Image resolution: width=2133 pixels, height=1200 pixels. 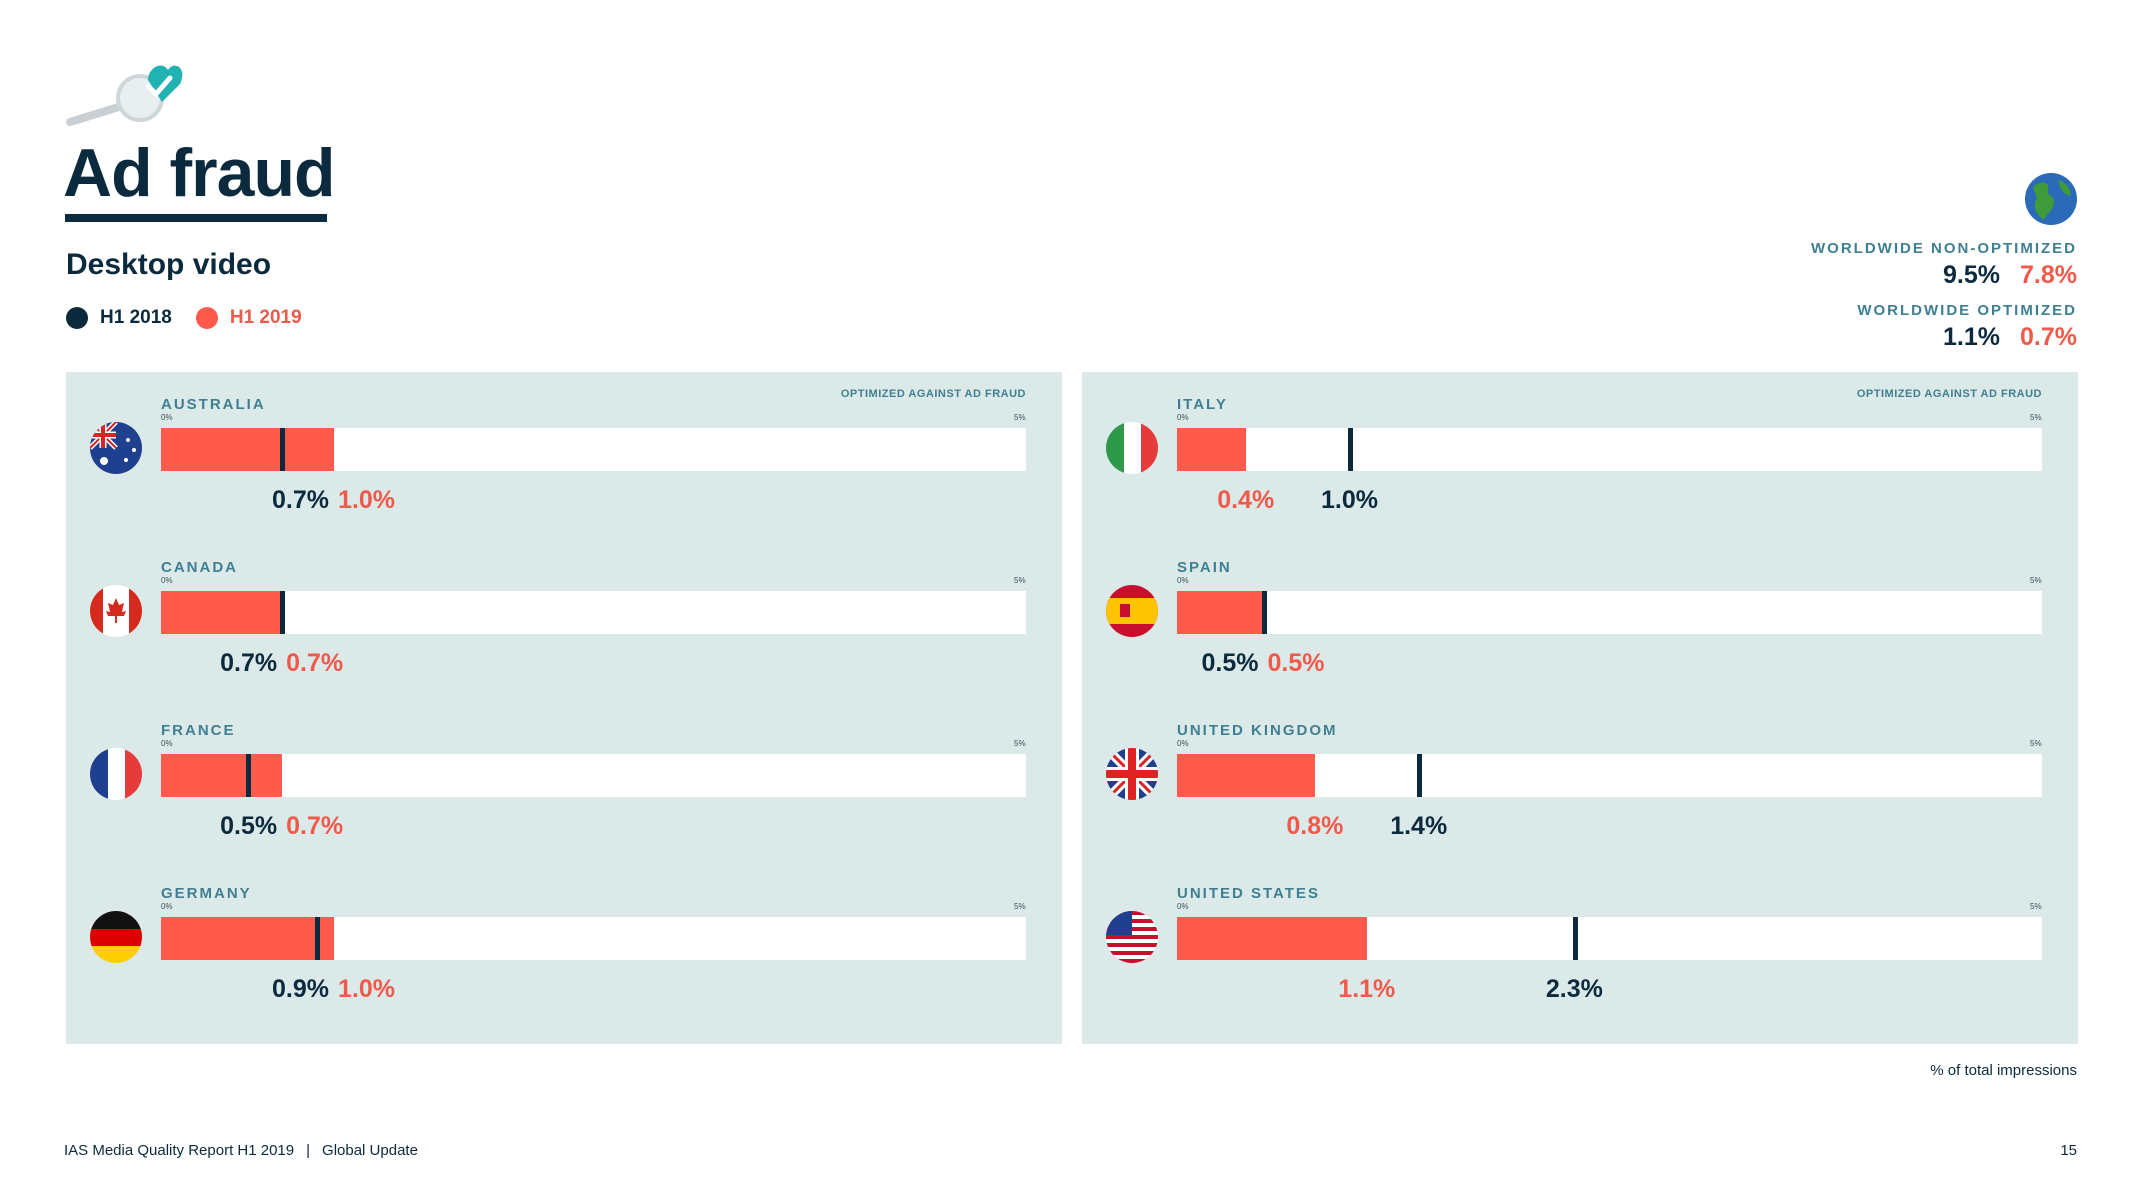 I want to click on worldwide-optimized-label: WORLDWIDE OPTIMIZED, so click(x=1967, y=310).